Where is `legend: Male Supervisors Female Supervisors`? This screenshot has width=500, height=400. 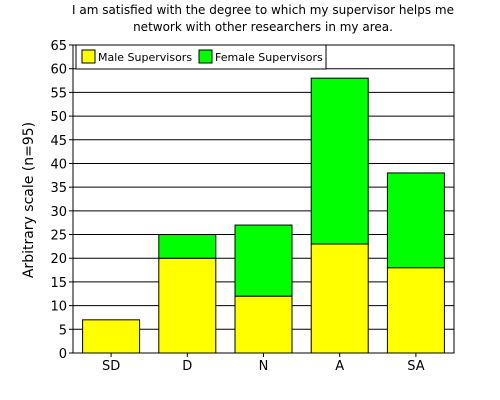 legend: Male Supervisors Female Supervisors is located at coordinates (201, 57).